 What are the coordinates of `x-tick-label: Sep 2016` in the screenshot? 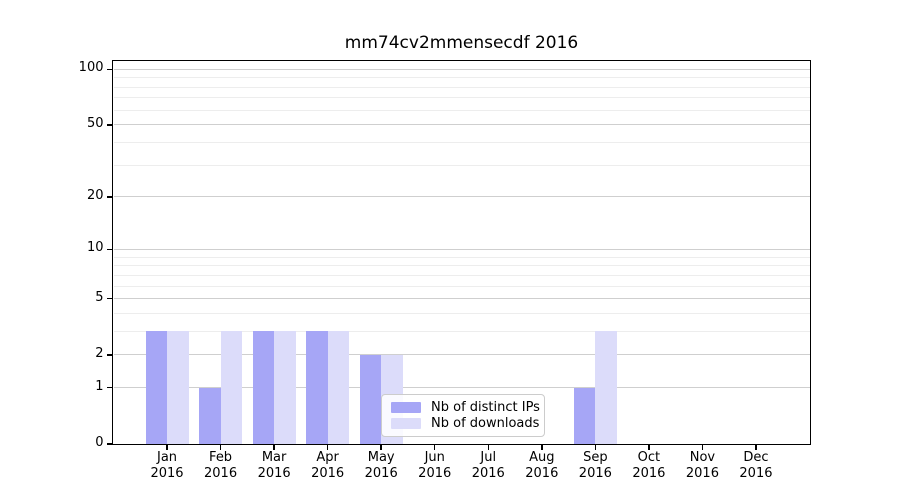 It's located at (595, 466).